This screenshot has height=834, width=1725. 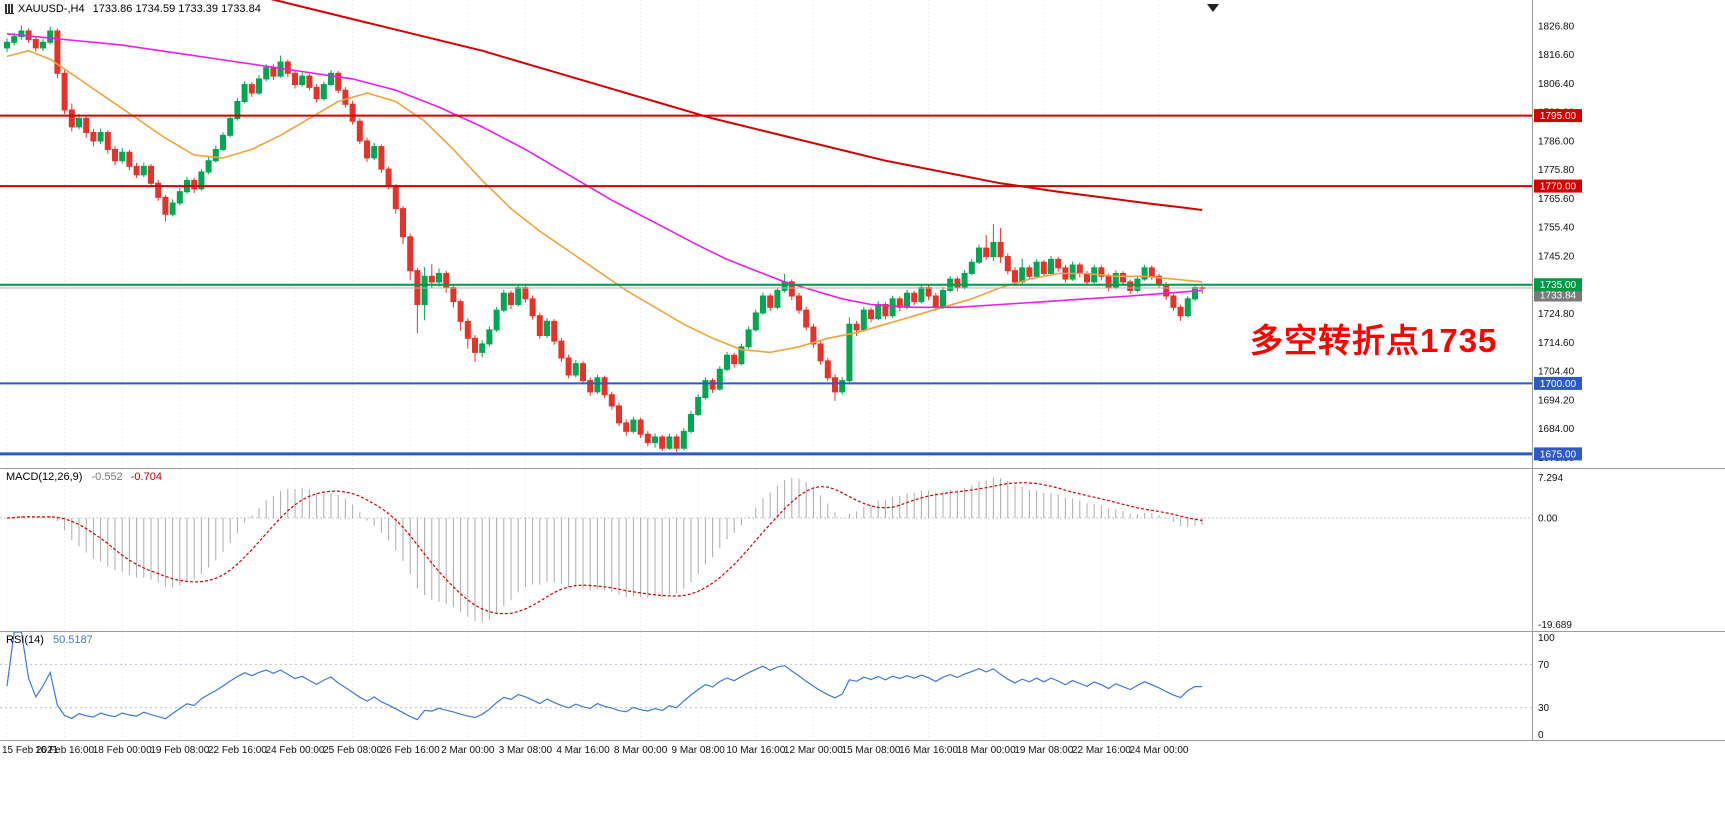 I want to click on svg-text: 15 Feb 2021, so click(x=30, y=750).